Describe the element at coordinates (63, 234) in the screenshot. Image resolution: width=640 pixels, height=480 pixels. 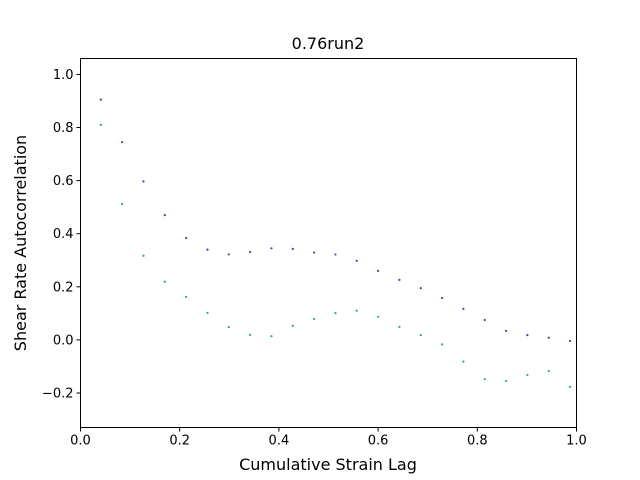
I see `y-tick-label: 0.4` at that location.